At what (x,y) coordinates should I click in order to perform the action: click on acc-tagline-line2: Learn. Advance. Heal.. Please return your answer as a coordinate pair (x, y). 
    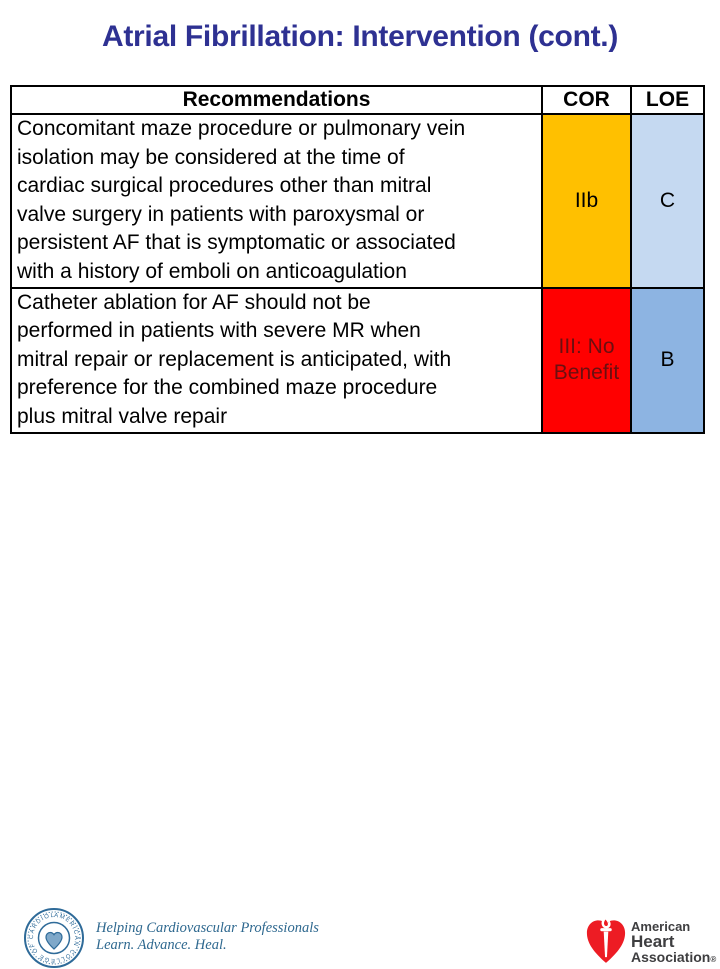
    Looking at the image, I should click on (161, 944).